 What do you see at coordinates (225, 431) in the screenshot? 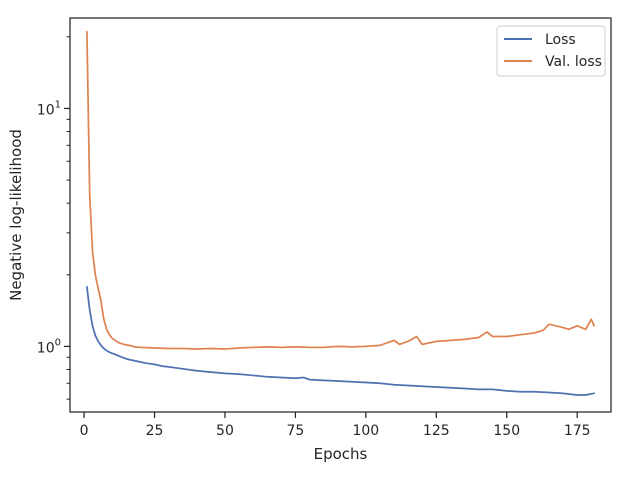
I see `x-tick-label: 50` at bounding box center [225, 431].